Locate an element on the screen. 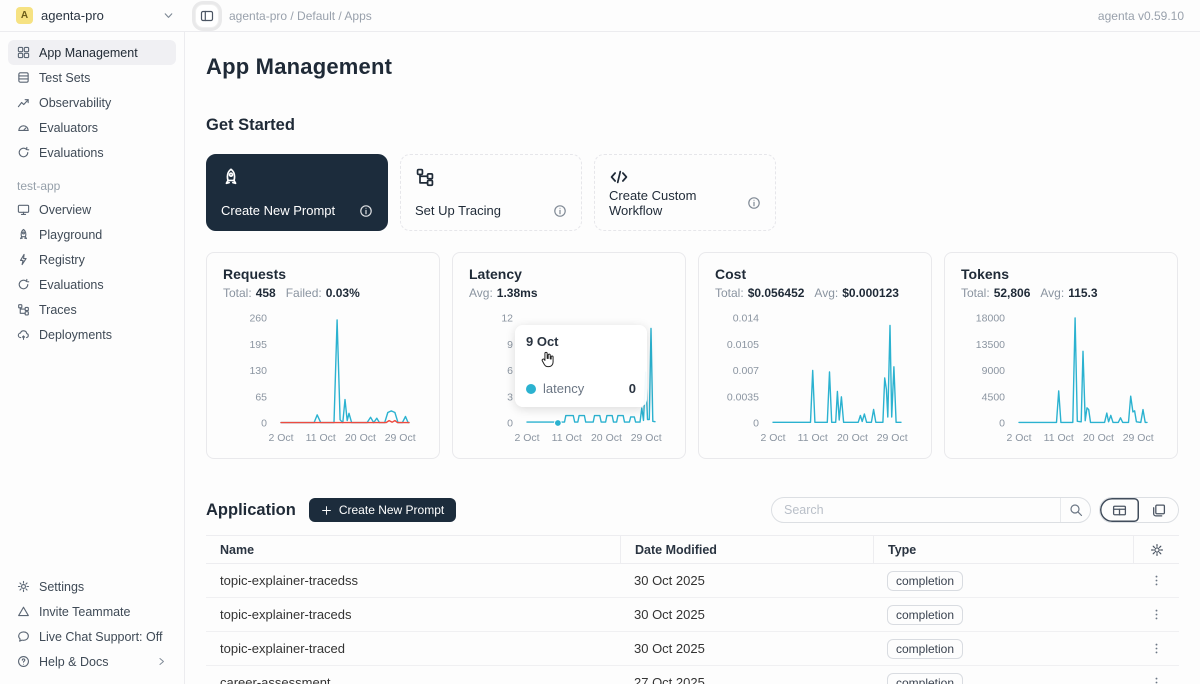 The width and height of the screenshot is (1200, 684). search-icon is located at coordinates (1075, 510).